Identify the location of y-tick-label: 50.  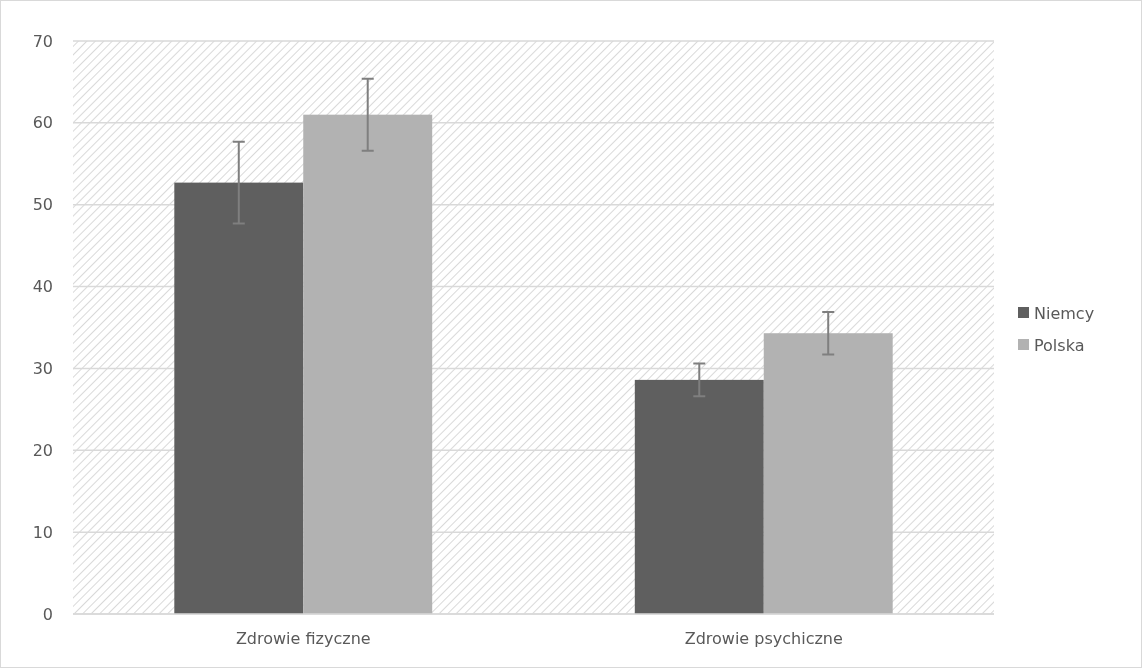
(42, 205).